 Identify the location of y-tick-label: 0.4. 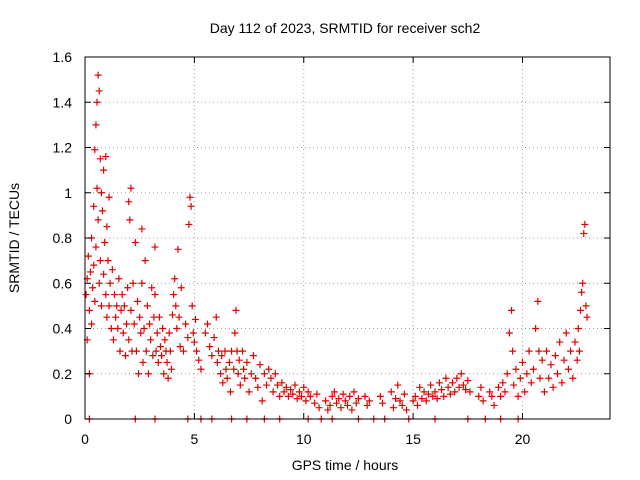
(63, 329).